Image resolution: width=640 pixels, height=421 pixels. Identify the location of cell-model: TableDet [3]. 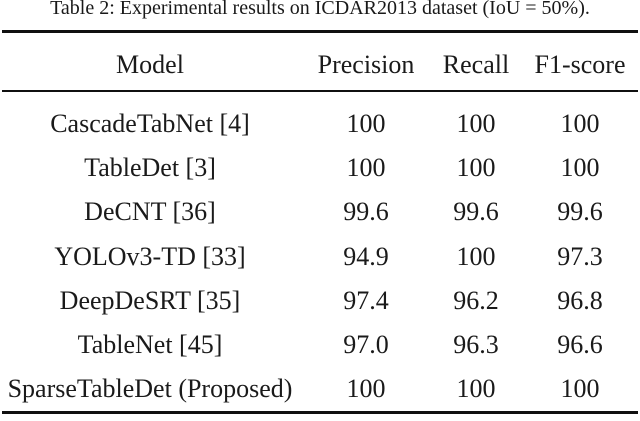
(150, 167).